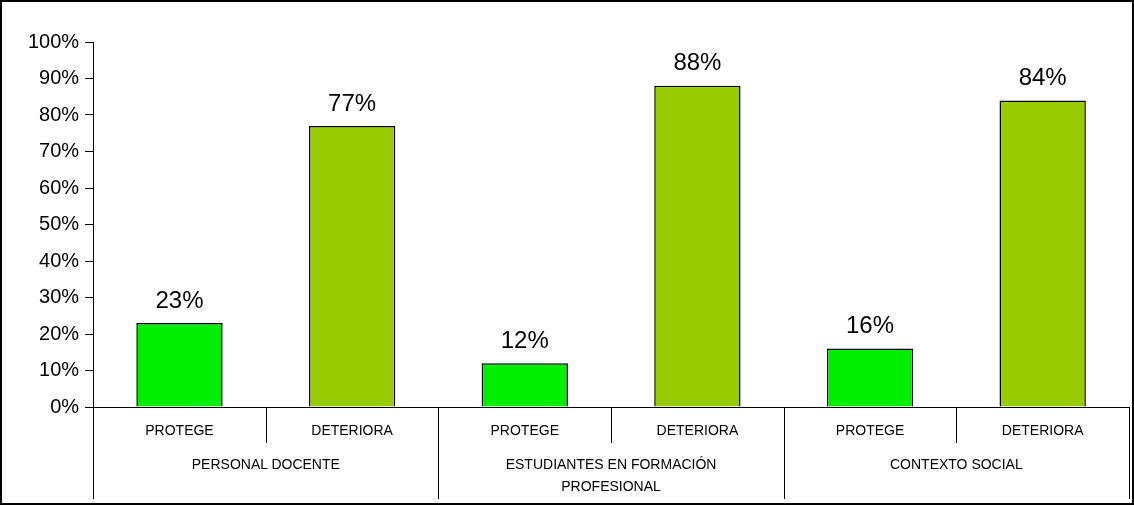  Describe the element at coordinates (59, 223) in the screenshot. I see `y-tick-label: 50%` at that location.